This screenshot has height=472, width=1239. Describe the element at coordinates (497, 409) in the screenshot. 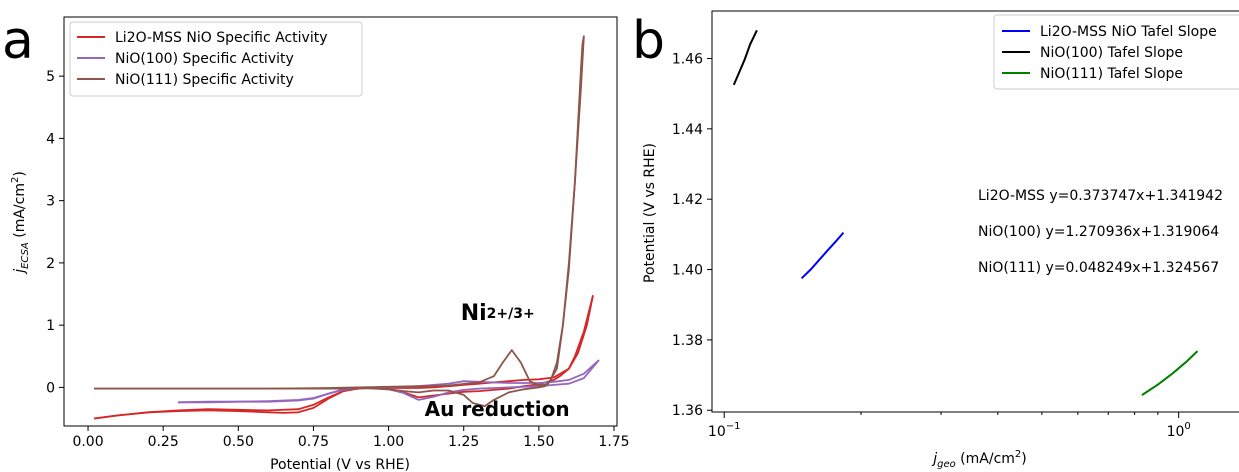

I see `au-reduction-annotation: Au reduction` at that location.